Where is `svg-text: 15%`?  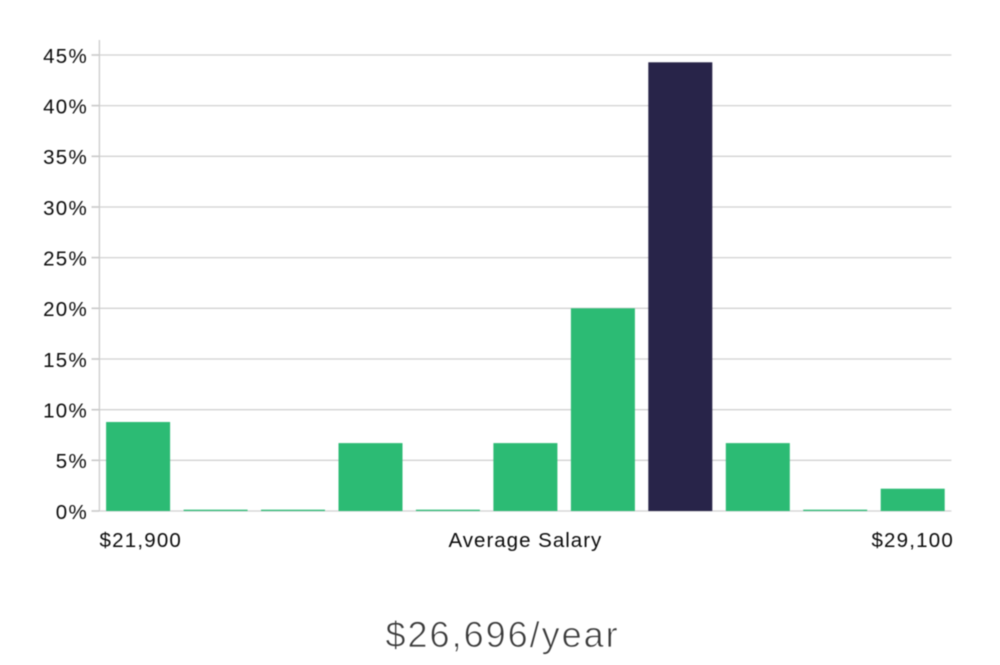
svg-text: 15% is located at coordinates (65, 360).